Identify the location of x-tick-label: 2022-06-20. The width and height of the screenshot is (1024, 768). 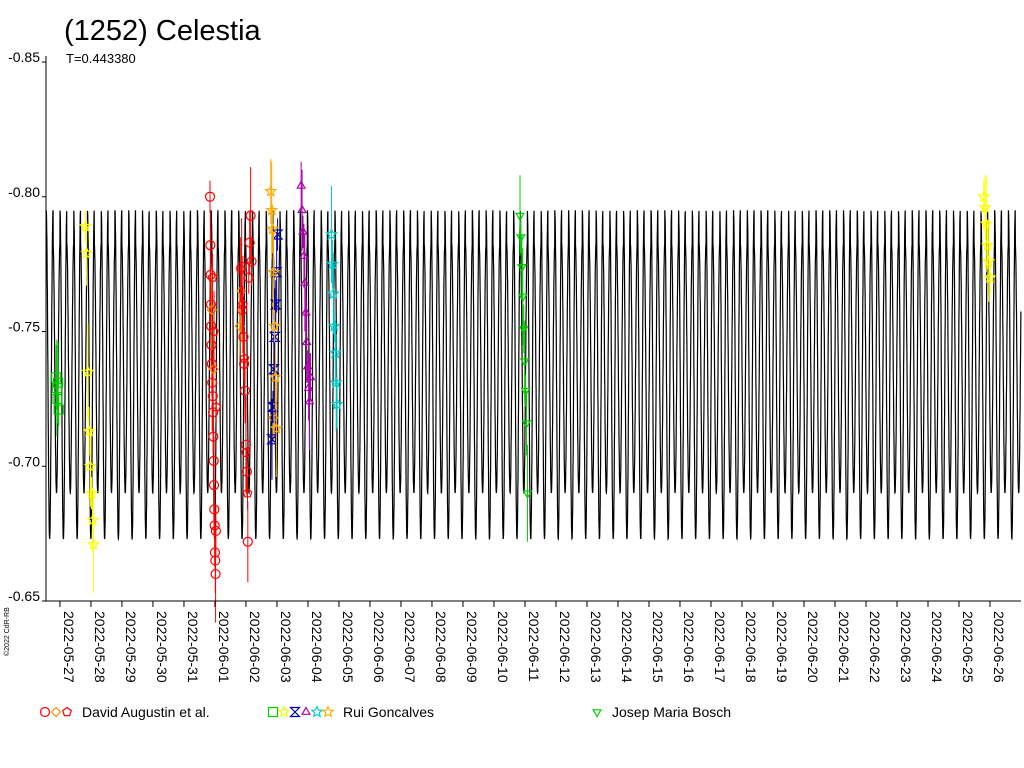
(813, 647).